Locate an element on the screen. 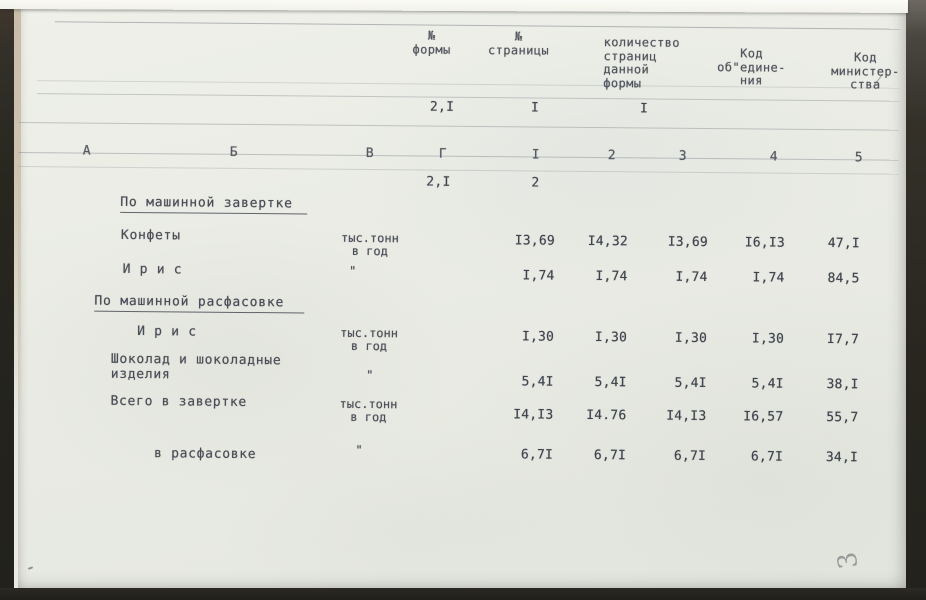 The height and width of the screenshot is (600, 926). row-value: I7,7 is located at coordinates (843, 340).